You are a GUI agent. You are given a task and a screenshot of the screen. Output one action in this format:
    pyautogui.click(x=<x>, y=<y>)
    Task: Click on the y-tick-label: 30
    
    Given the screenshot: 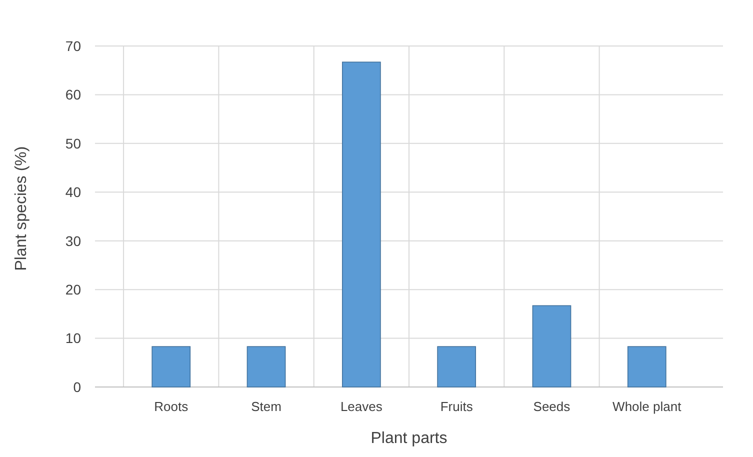 What is the action you would take?
    pyautogui.click(x=73, y=240)
    